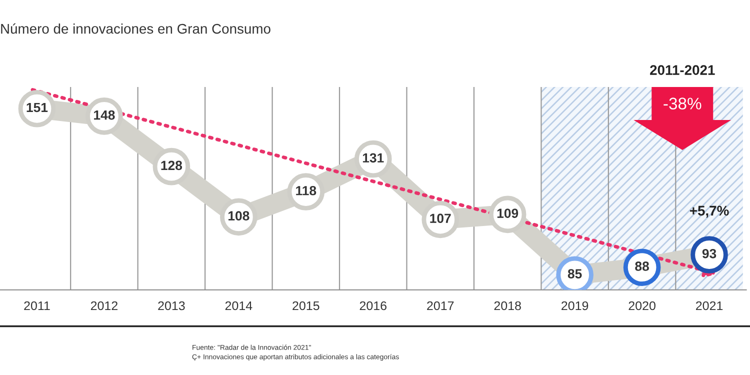 The height and width of the screenshot is (375, 750). What do you see at coordinates (507, 213) in the screenshot?
I see `data-label: 109` at bounding box center [507, 213].